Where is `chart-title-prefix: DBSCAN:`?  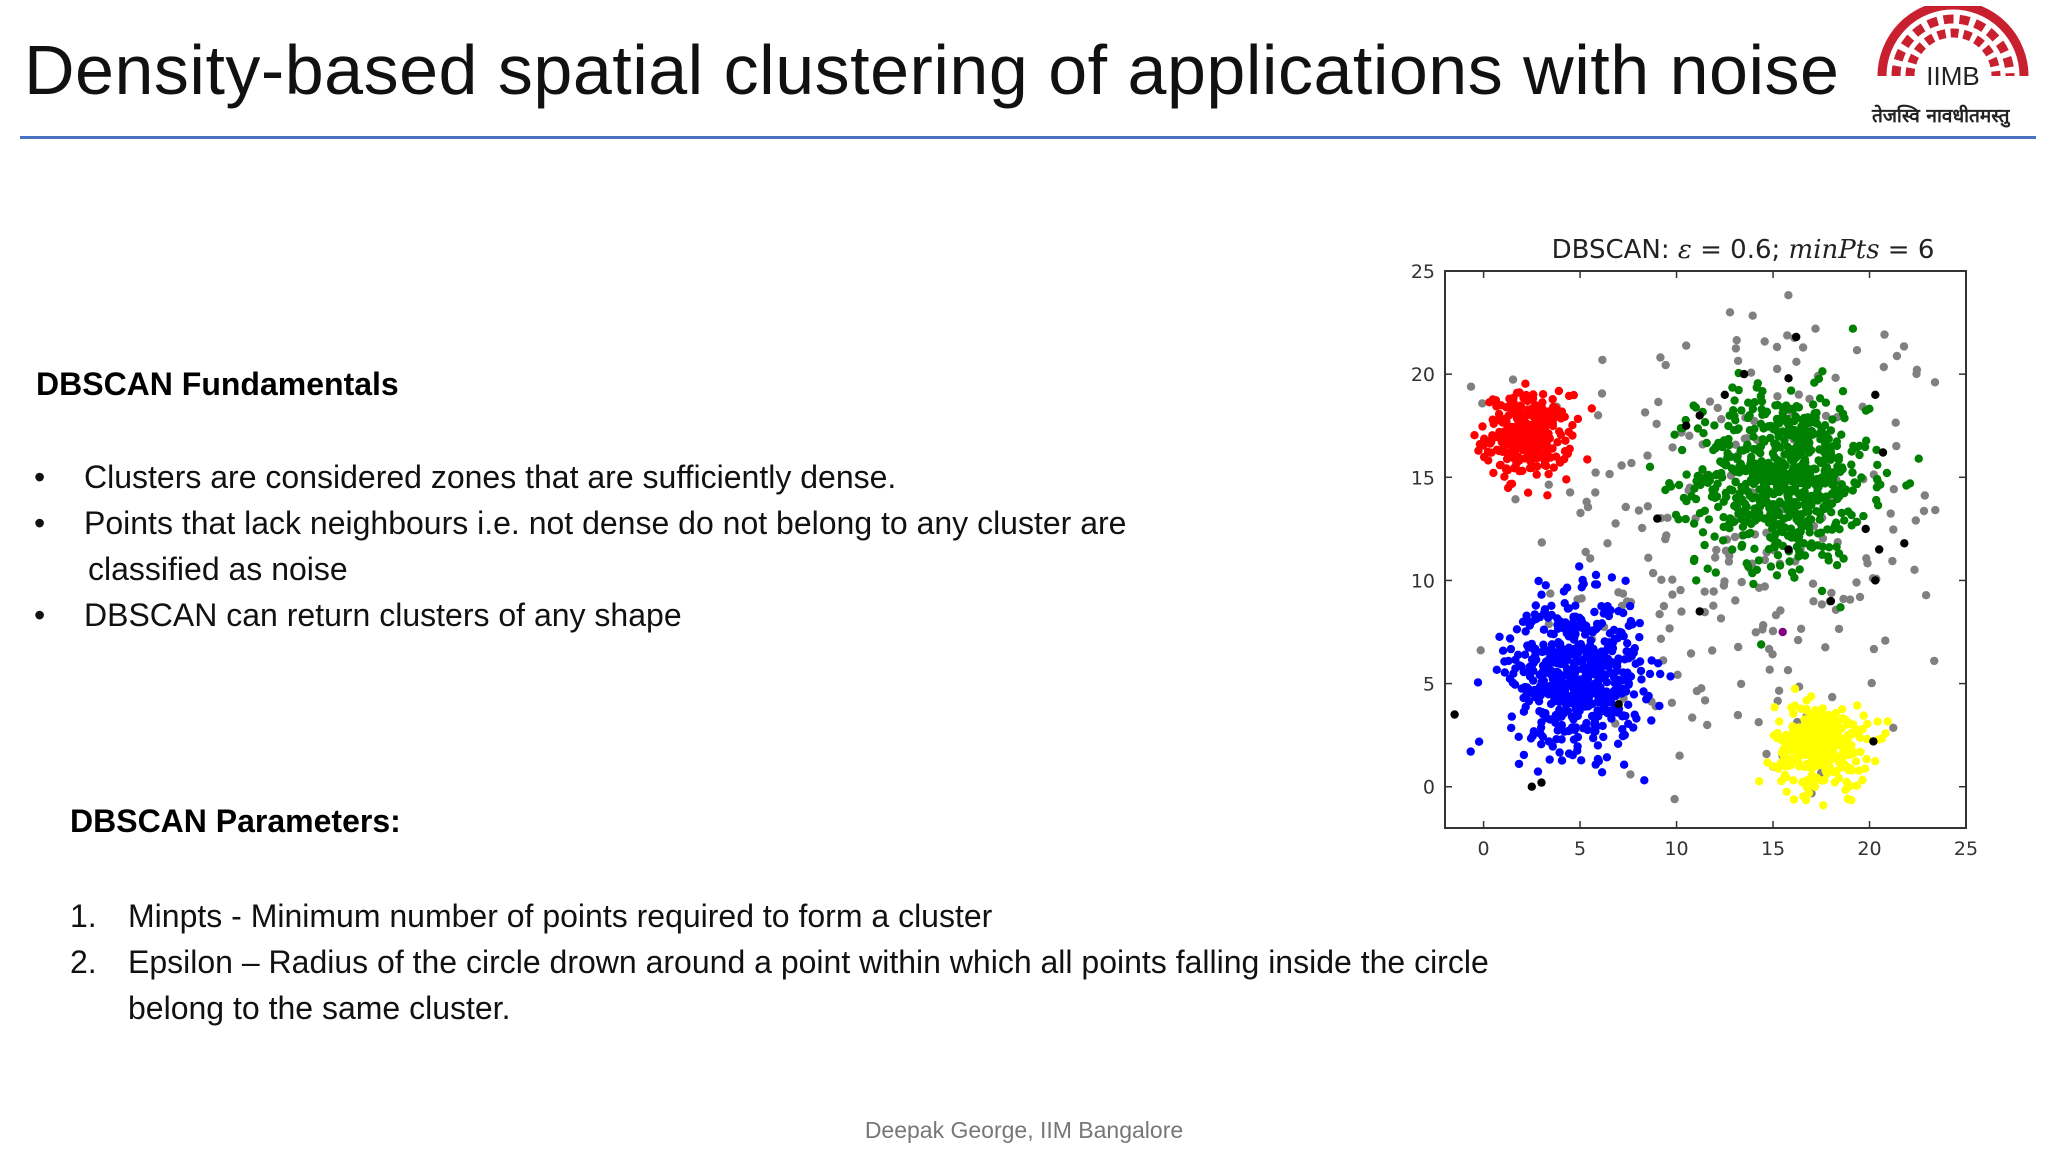 chart-title-prefix: DBSCAN: is located at coordinates (1615, 250).